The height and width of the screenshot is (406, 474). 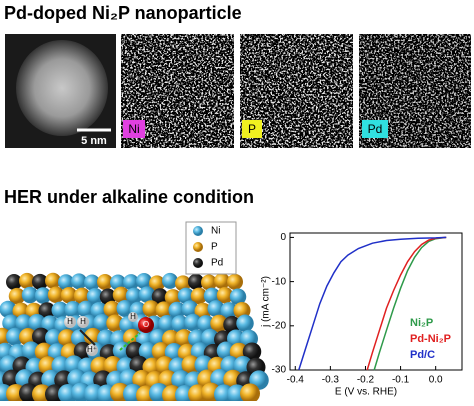 What do you see at coordinates (421, 323) in the screenshot?
I see `legend-label: Ni₂P` at bounding box center [421, 323].